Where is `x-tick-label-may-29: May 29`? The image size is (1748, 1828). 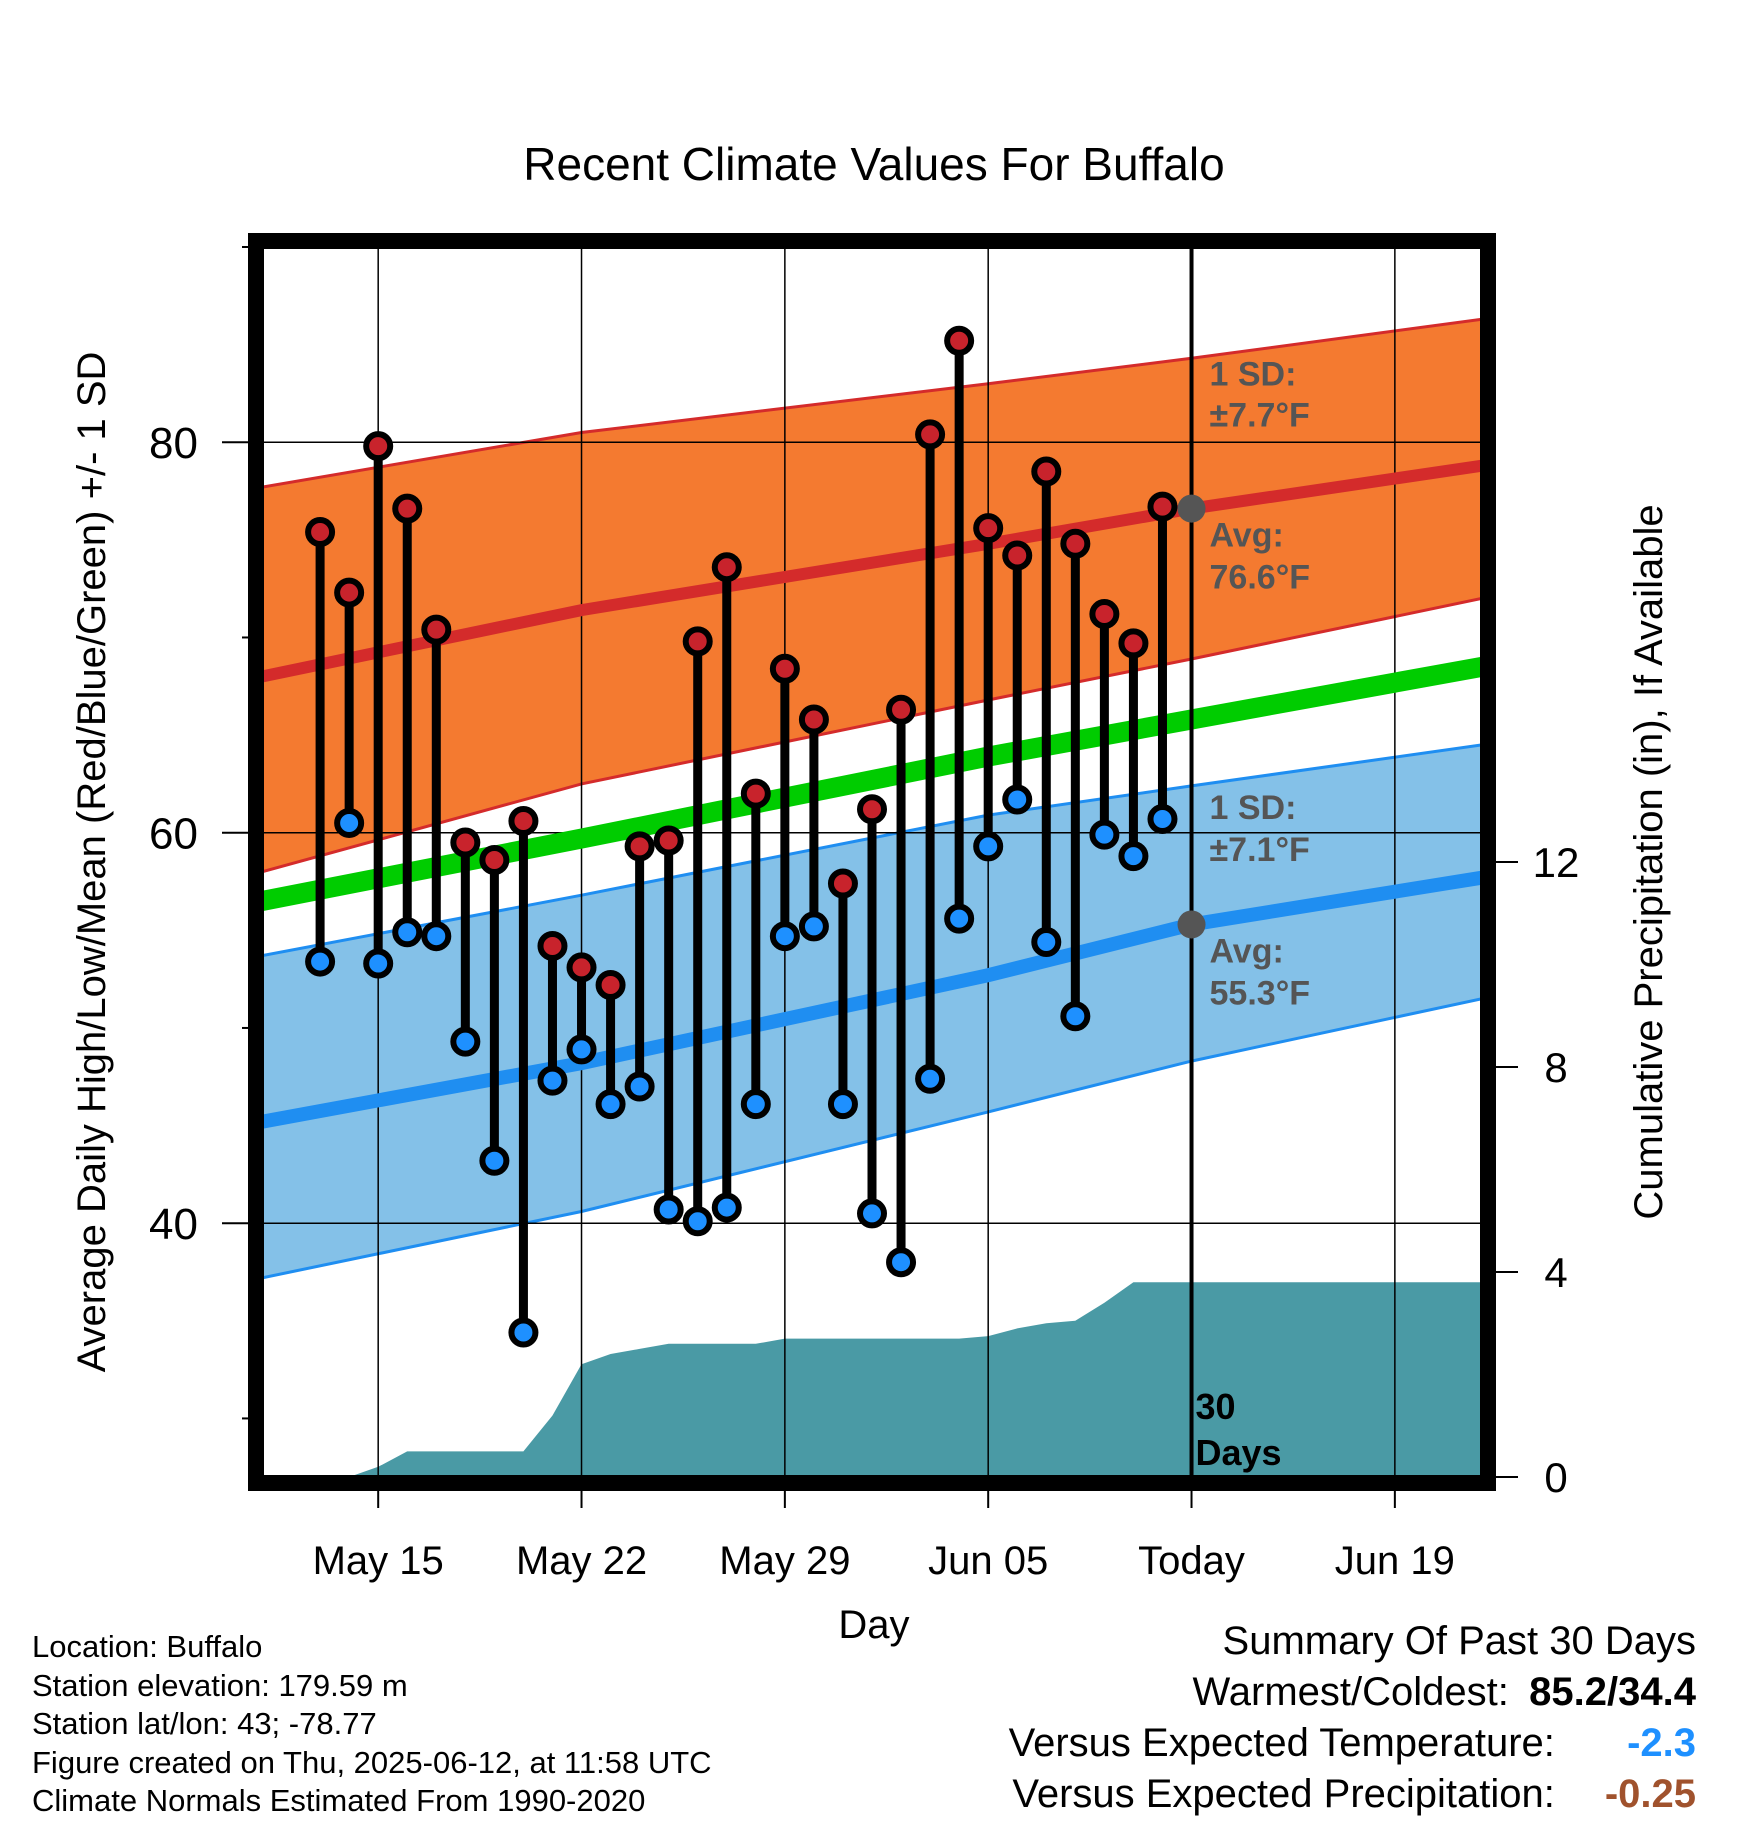
x-tick-label-may-29: May 29 is located at coordinates (784, 1561).